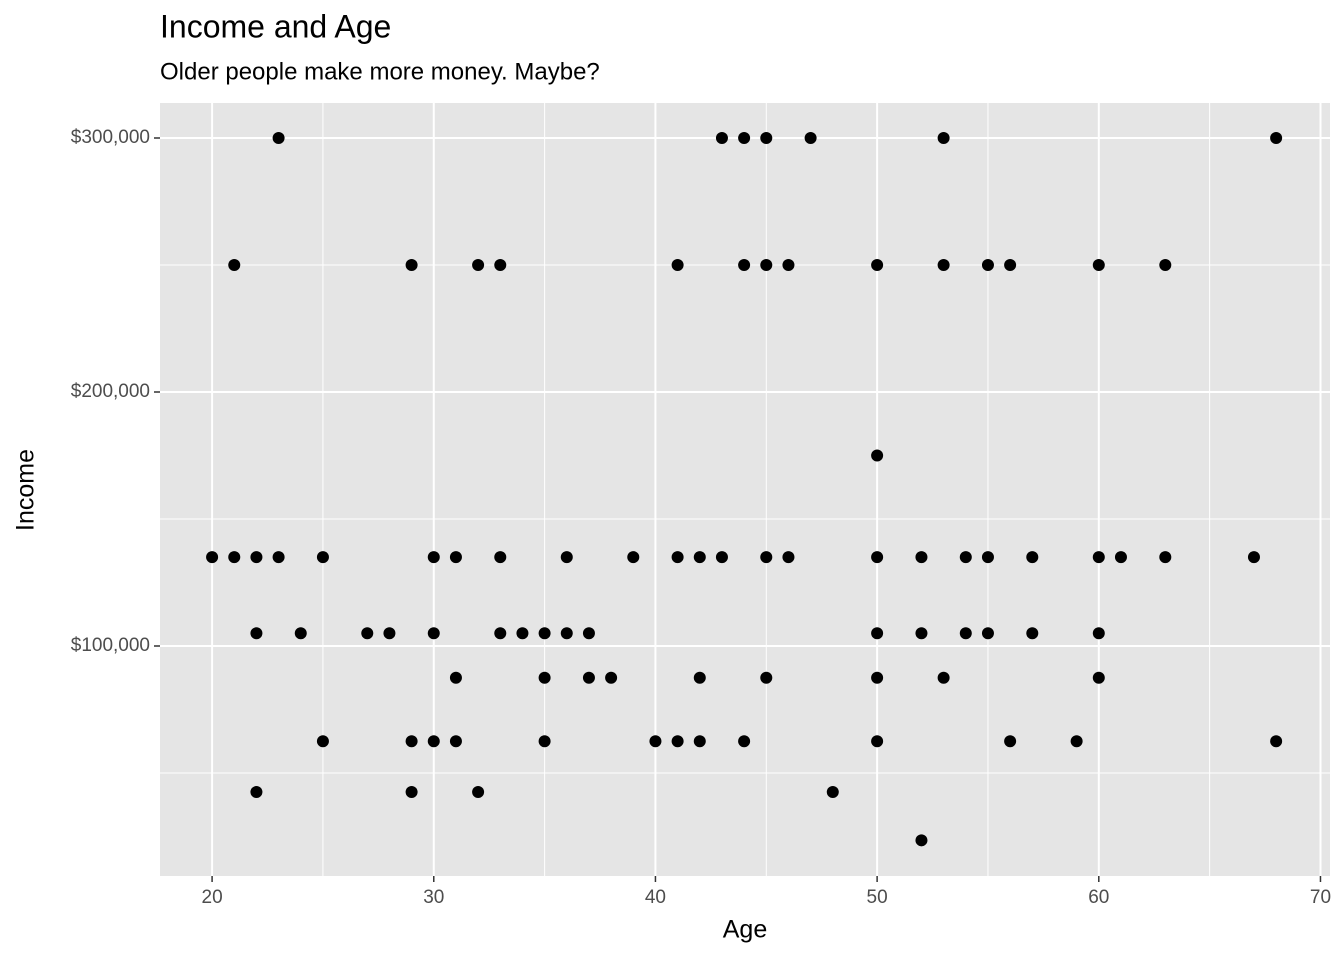  Describe the element at coordinates (110, 137) in the screenshot. I see `y-tick-label: $300,000` at that location.